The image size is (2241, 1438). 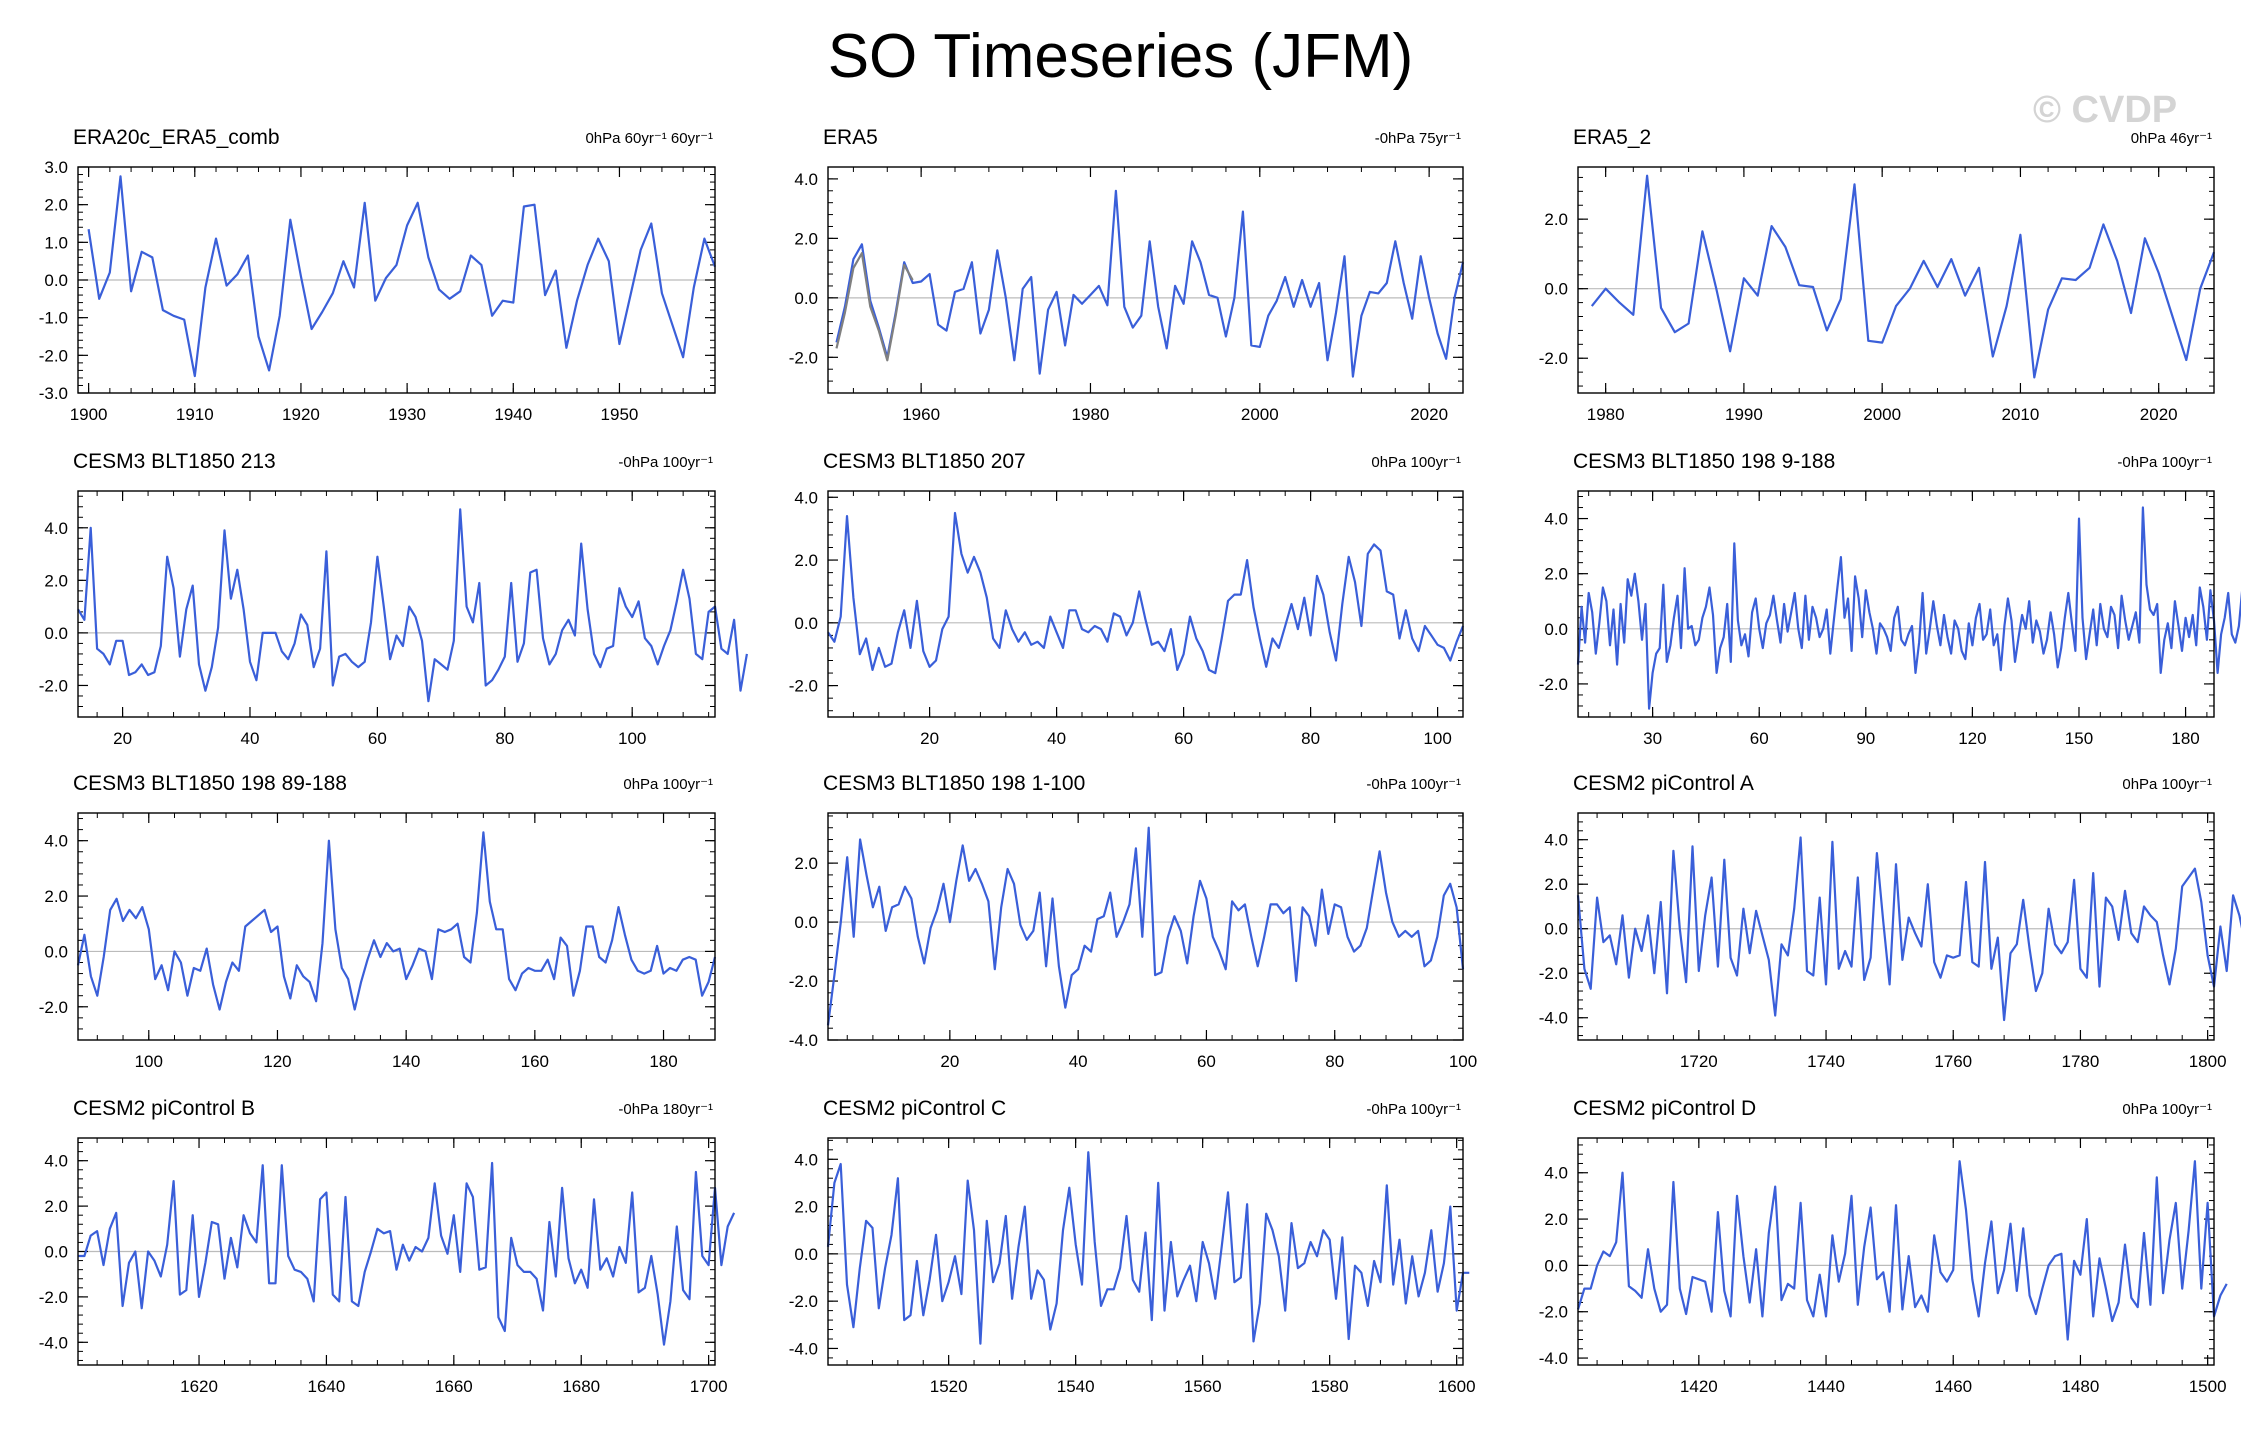 What do you see at coordinates (1699, 1061) in the screenshot?
I see `x-tick-label: 1720` at bounding box center [1699, 1061].